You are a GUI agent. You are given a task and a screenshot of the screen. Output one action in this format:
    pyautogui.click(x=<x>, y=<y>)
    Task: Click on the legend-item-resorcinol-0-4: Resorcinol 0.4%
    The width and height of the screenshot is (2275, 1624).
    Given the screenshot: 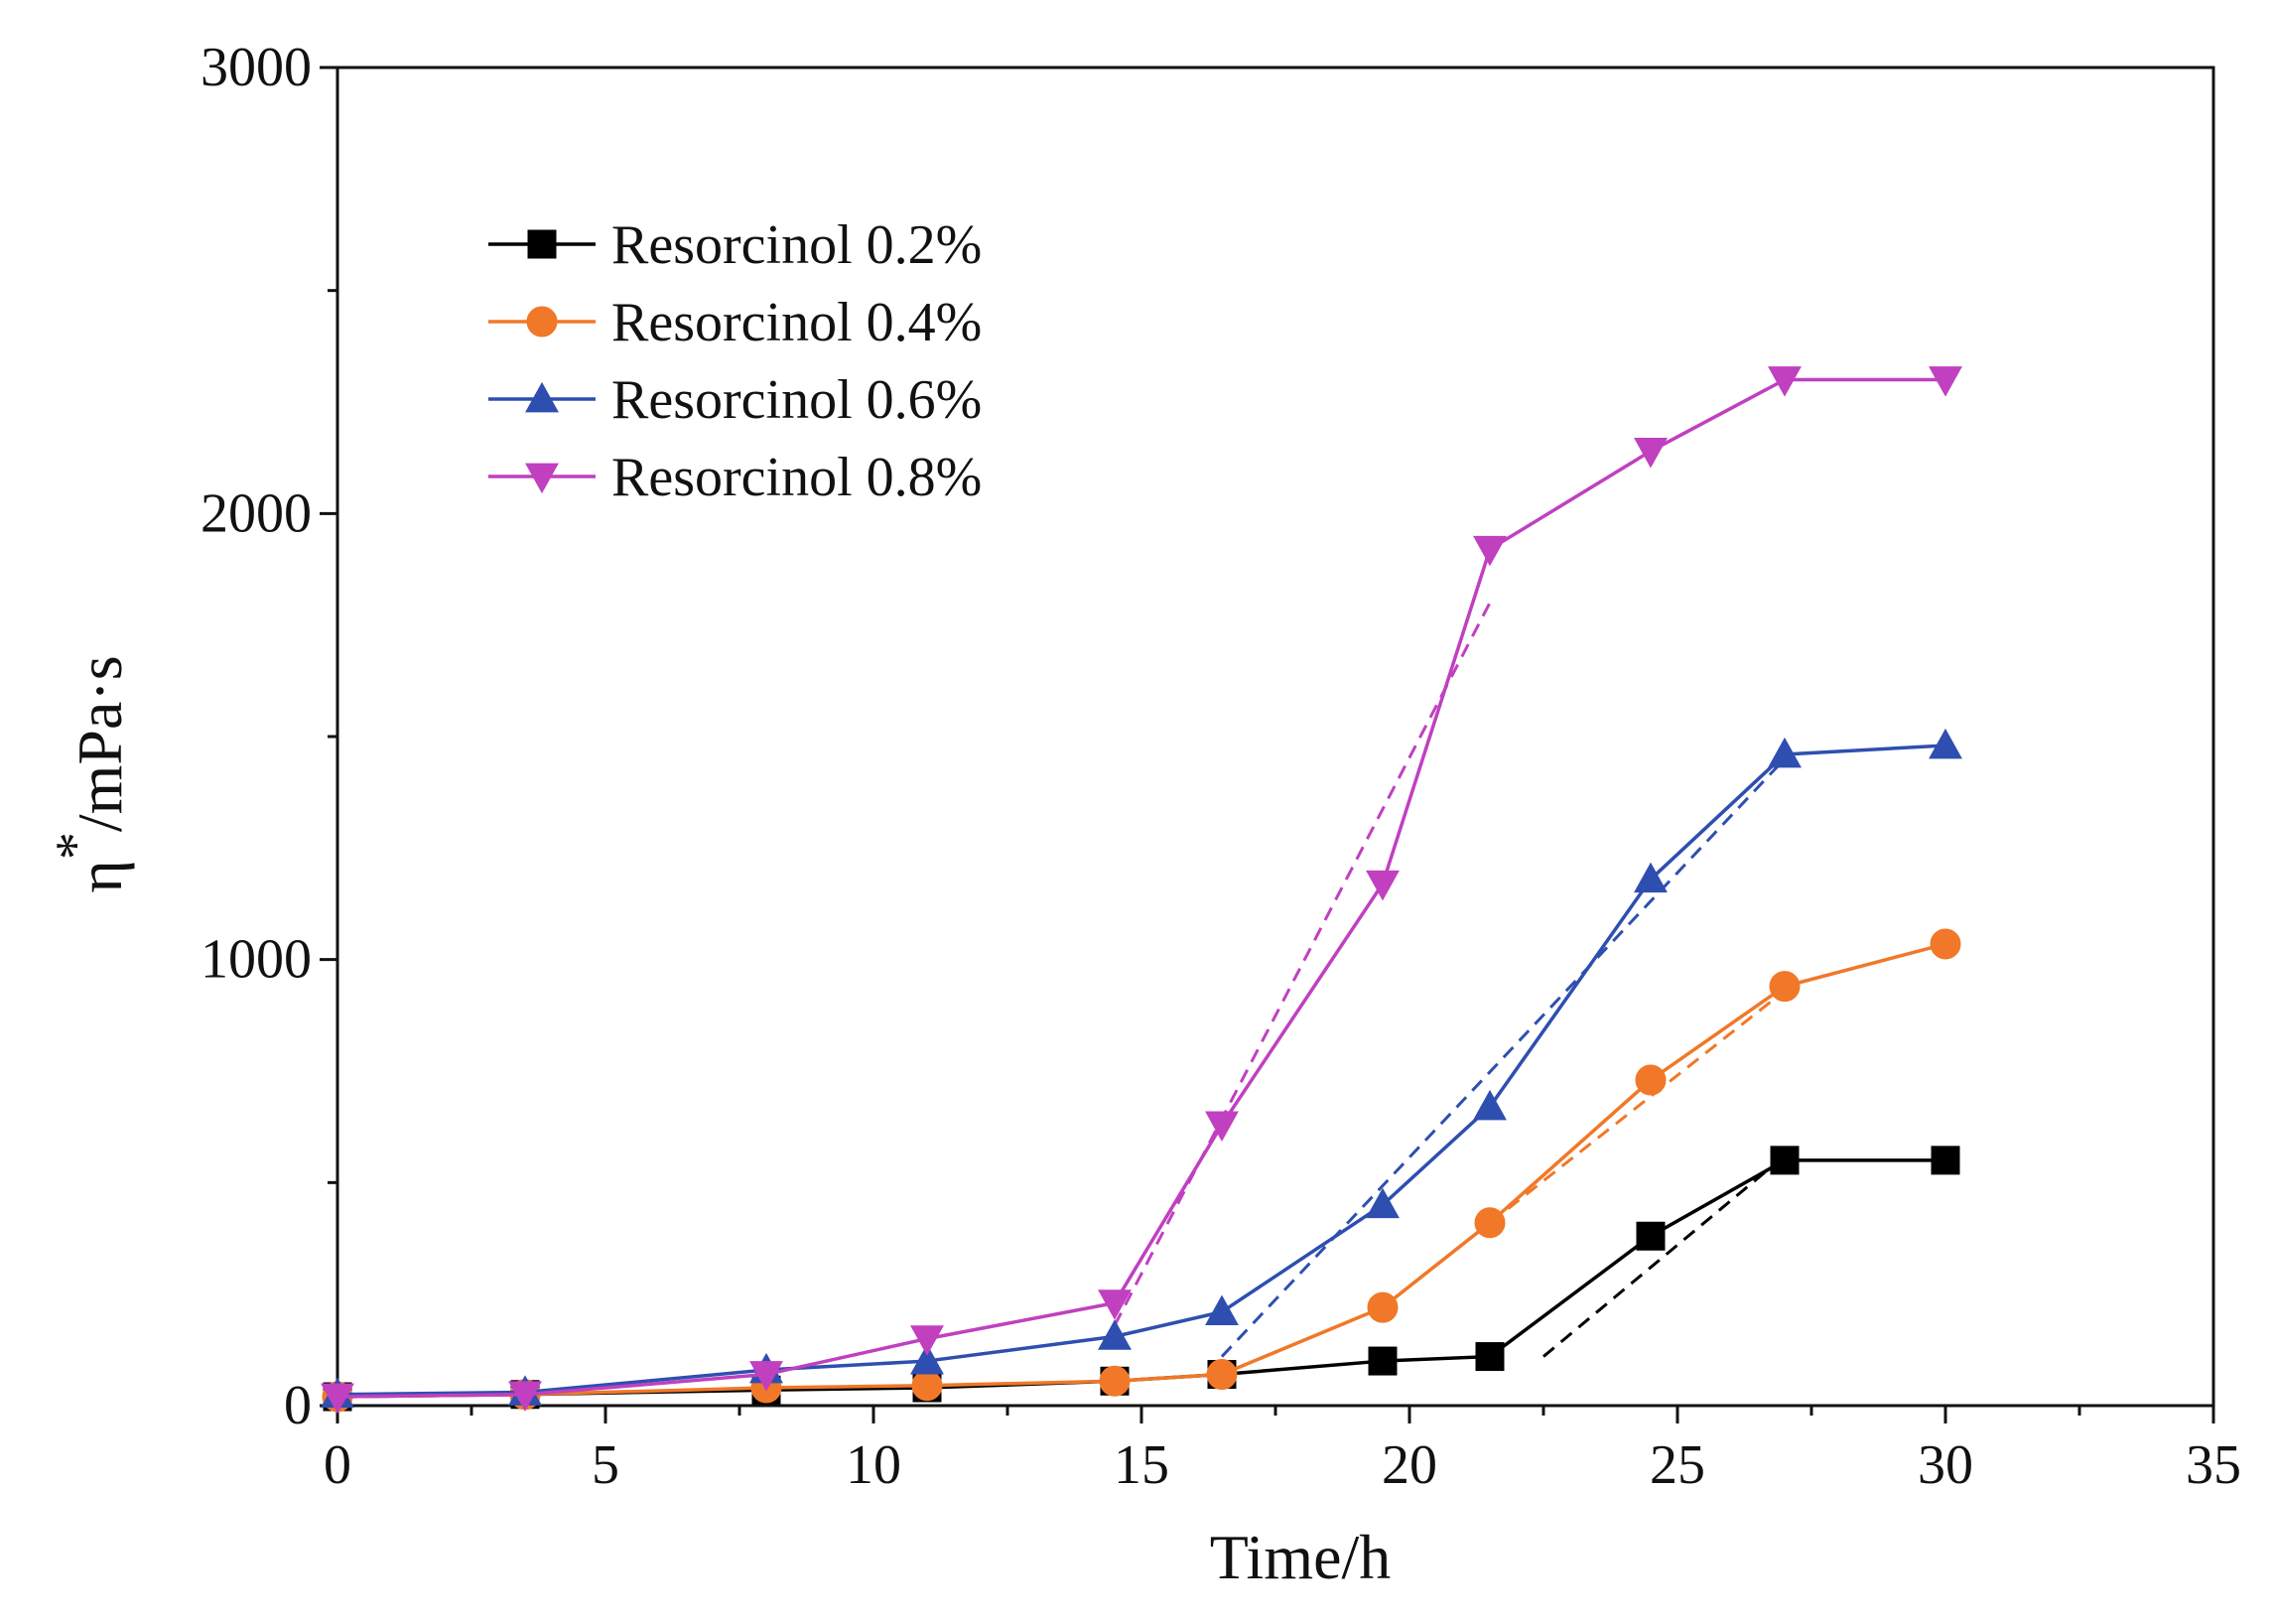 What is the action you would take?
    pyautogui.click(x=735, y=322)
    